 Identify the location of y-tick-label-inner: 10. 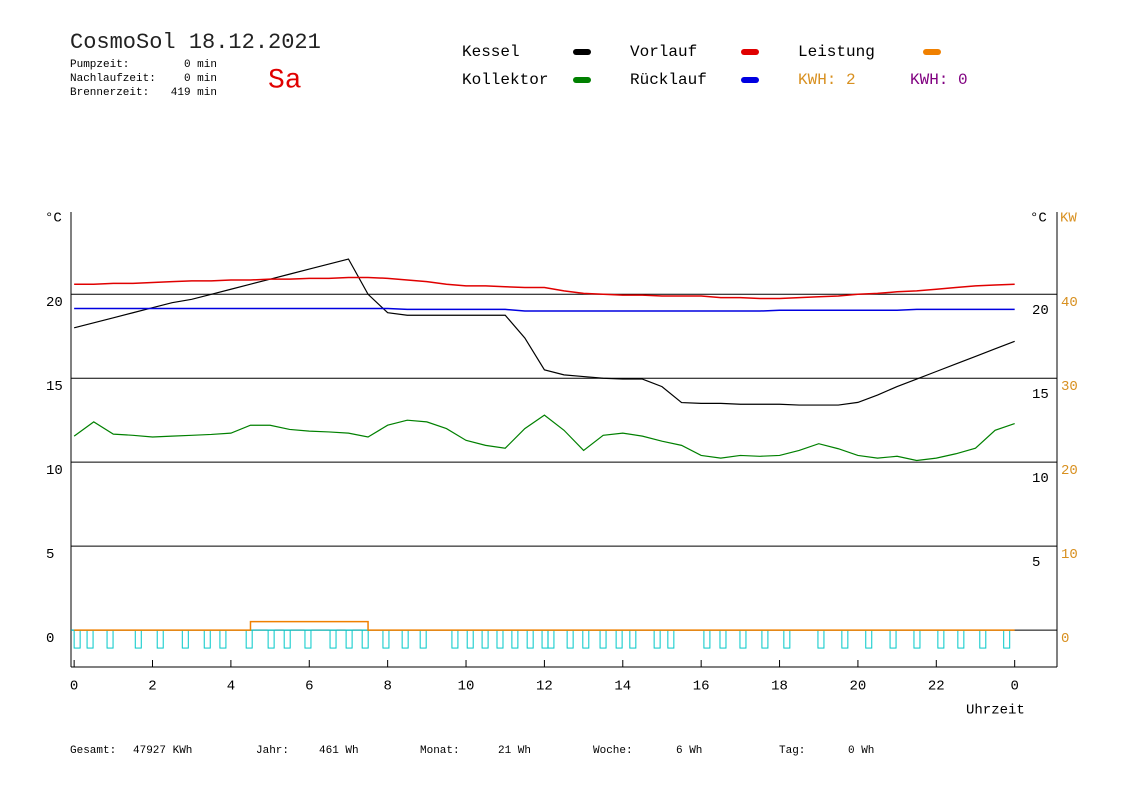
(1040, 479).